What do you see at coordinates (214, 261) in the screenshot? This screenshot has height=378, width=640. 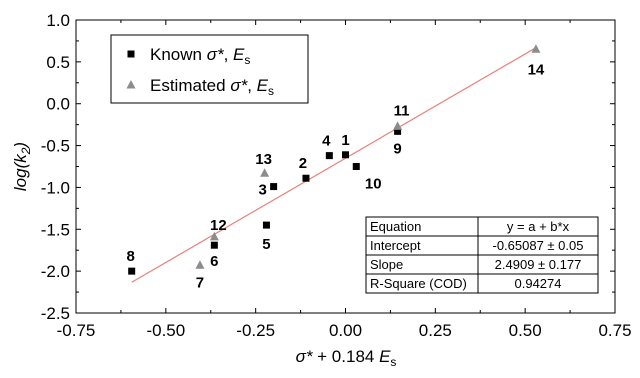 I see `point-label-6: 6` at bounding box center [214, 261].